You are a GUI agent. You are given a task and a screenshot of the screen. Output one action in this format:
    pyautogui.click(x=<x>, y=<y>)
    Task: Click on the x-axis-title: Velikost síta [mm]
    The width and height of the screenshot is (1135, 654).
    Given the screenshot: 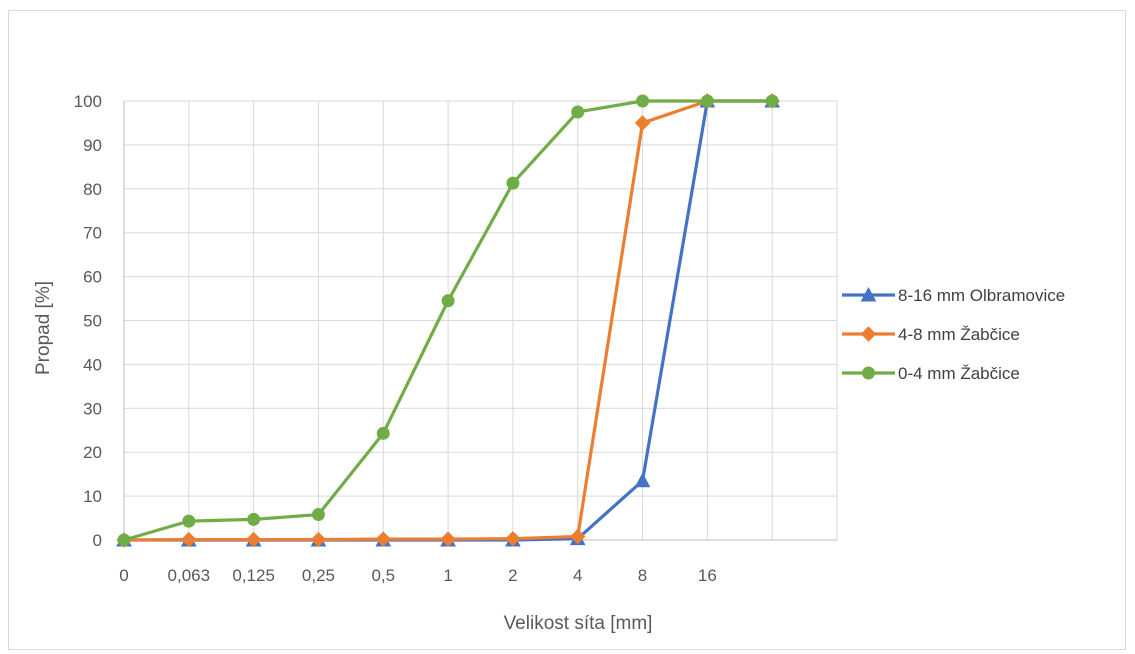 What is the action you would take?
    pyautogui.click(x=578, y=623)
    